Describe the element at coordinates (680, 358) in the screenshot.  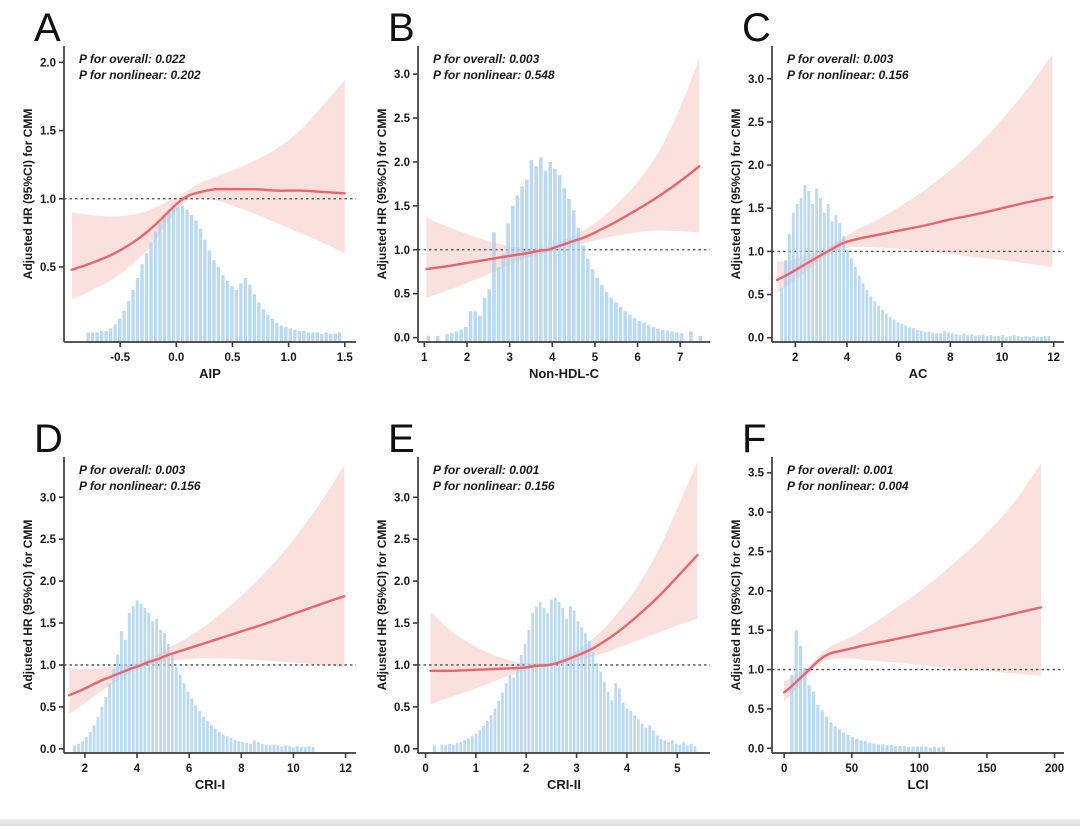
I see `svg-text: 7` at that location.